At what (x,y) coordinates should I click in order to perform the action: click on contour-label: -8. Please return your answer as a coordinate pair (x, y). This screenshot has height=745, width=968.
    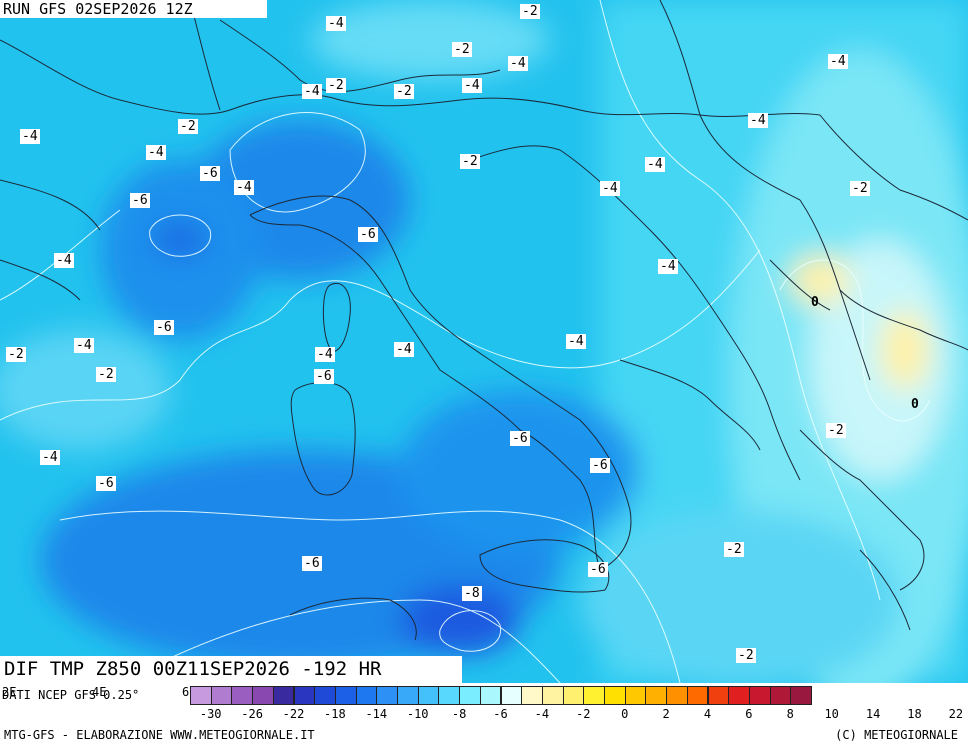
    Looking at the image, I should click on (472, 593).